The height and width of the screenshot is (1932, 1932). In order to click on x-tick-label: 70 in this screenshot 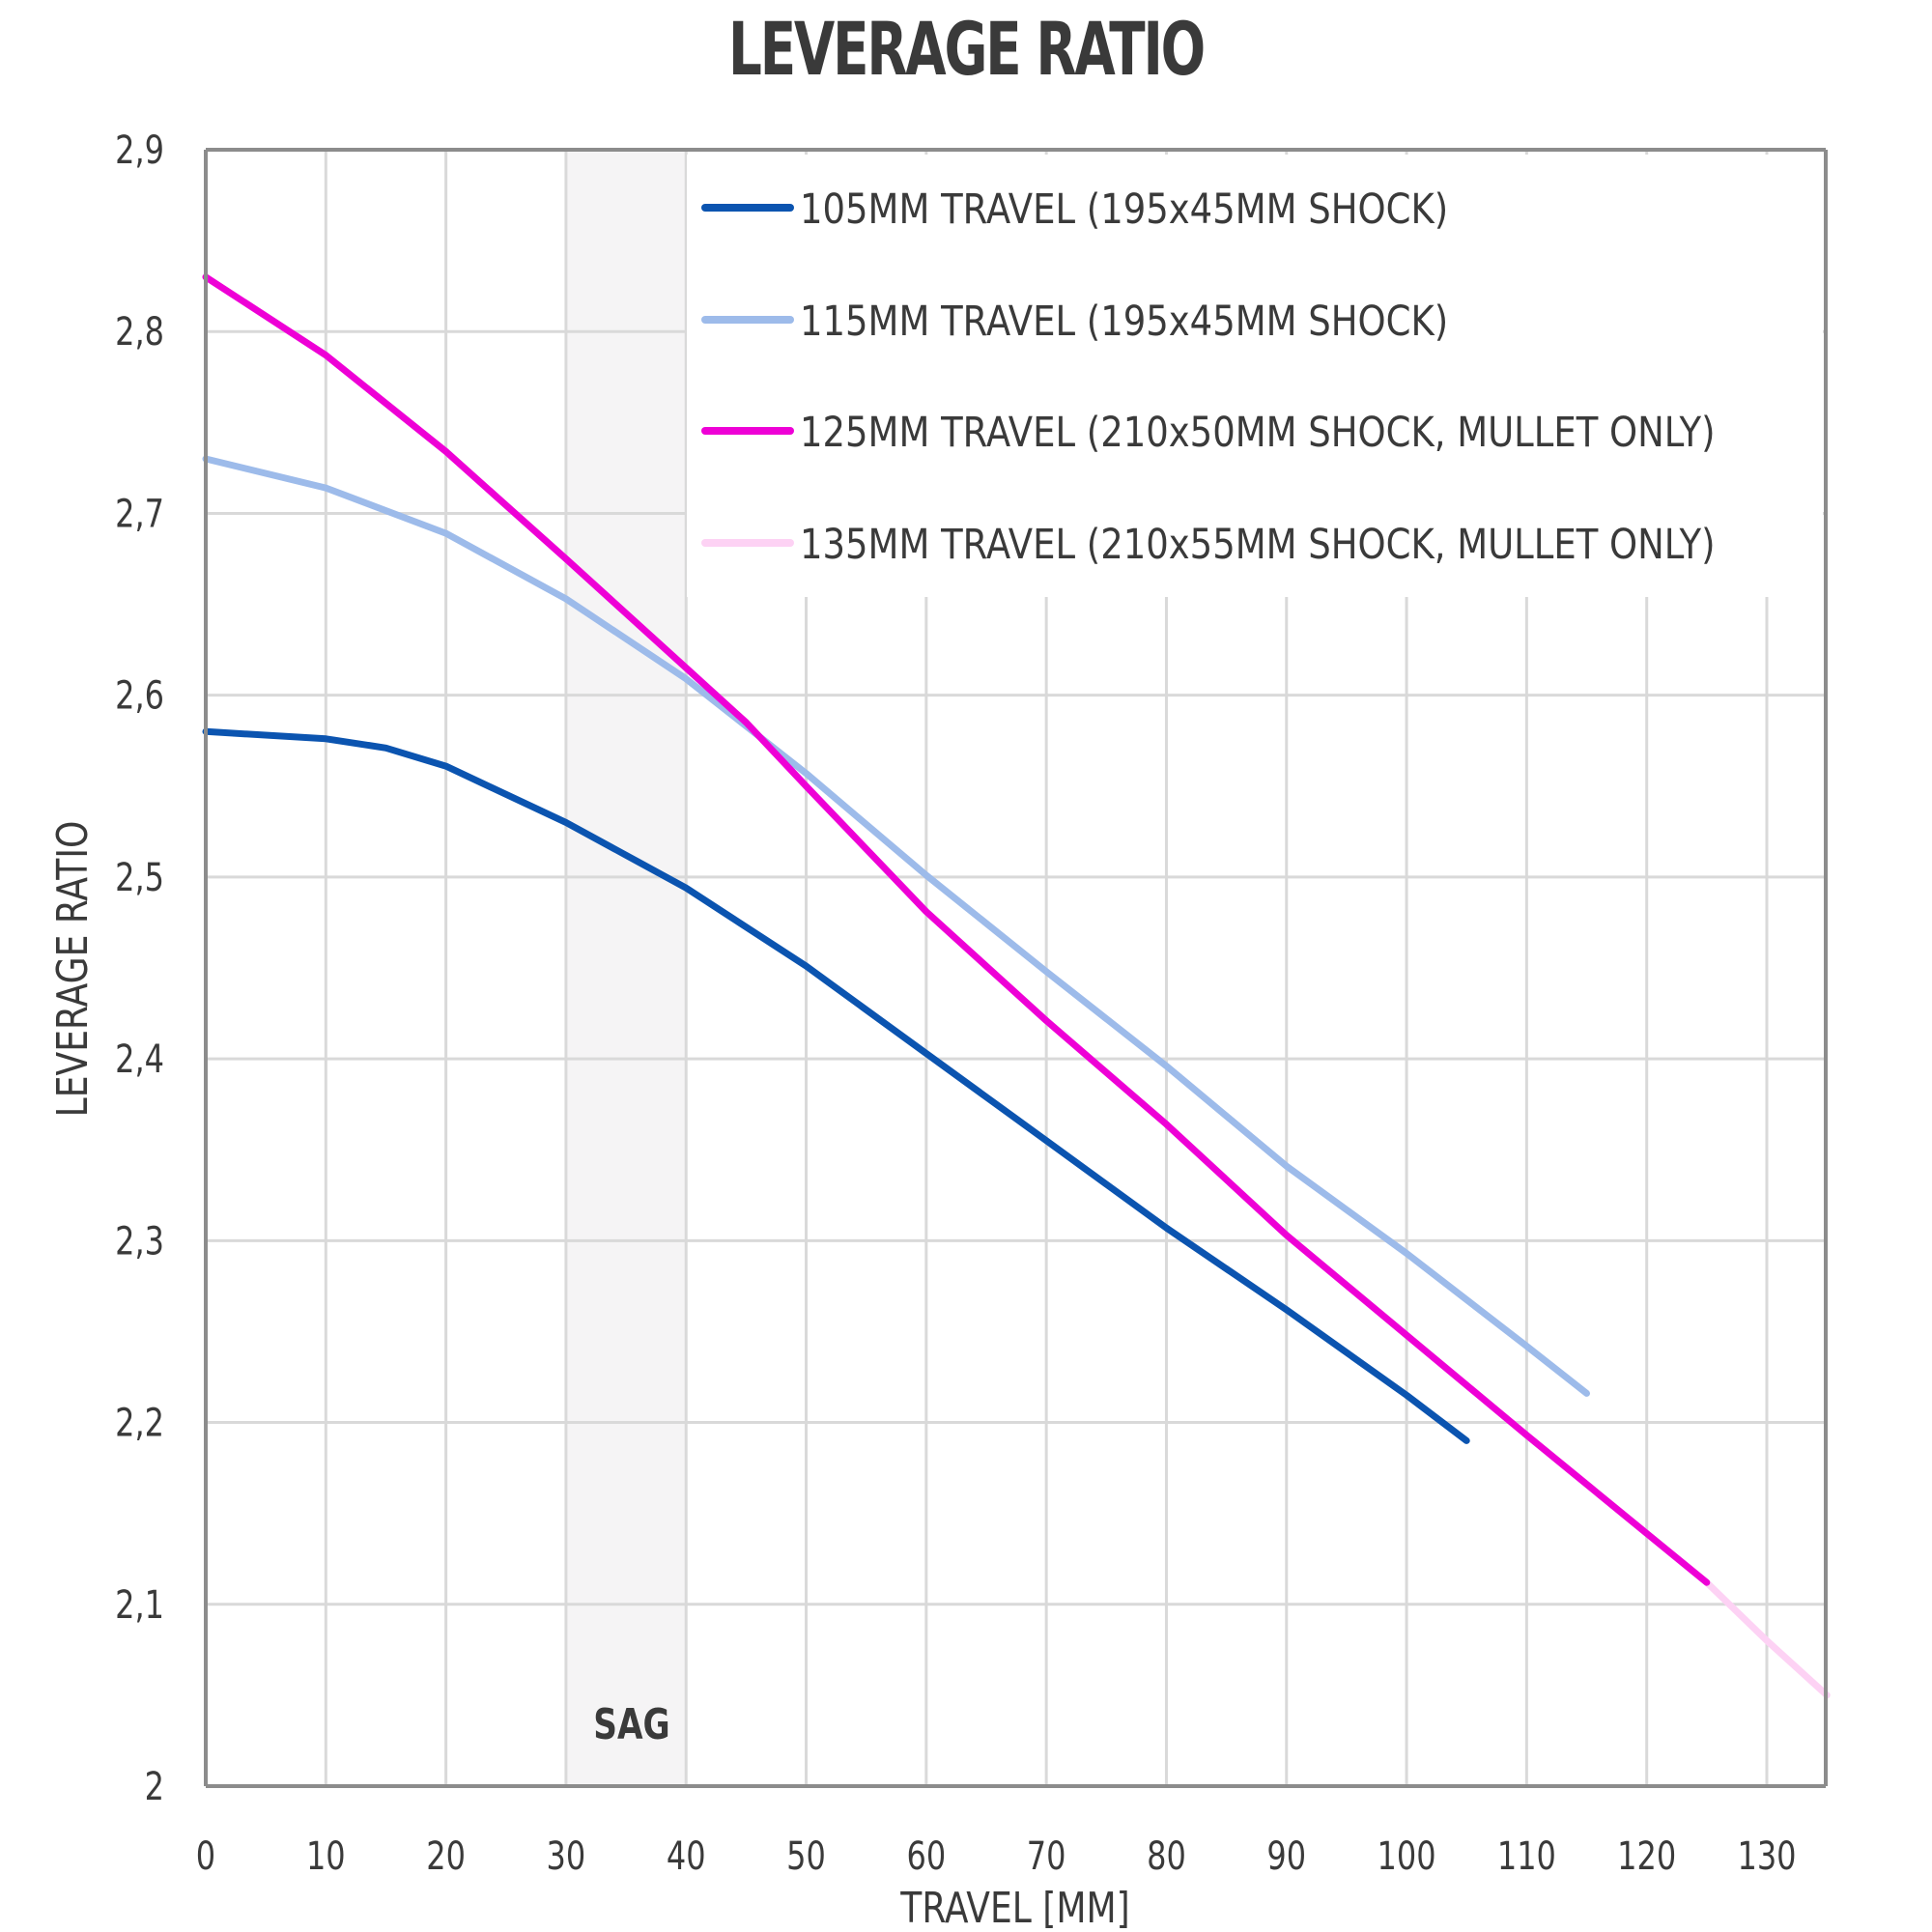, I will do `click(1046, 1855)`.